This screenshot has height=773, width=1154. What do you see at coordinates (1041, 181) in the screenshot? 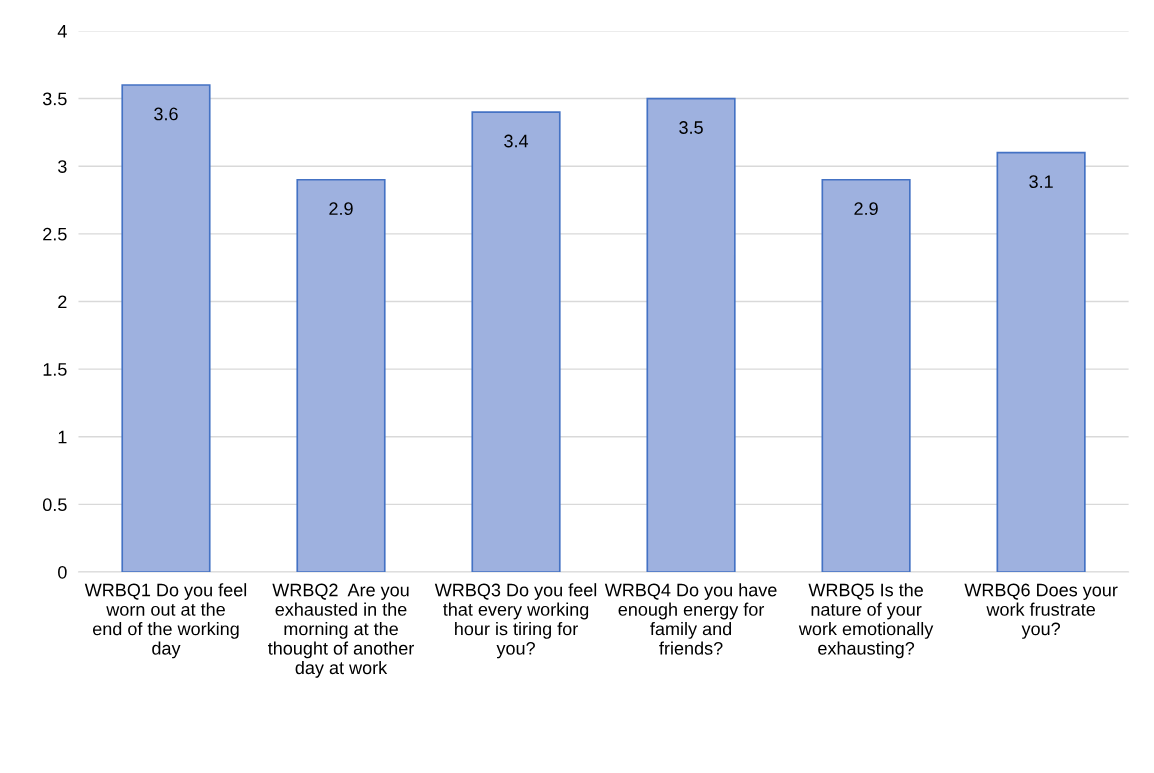
I see `data-label: 3.1` at bounding box center [1041, 181].